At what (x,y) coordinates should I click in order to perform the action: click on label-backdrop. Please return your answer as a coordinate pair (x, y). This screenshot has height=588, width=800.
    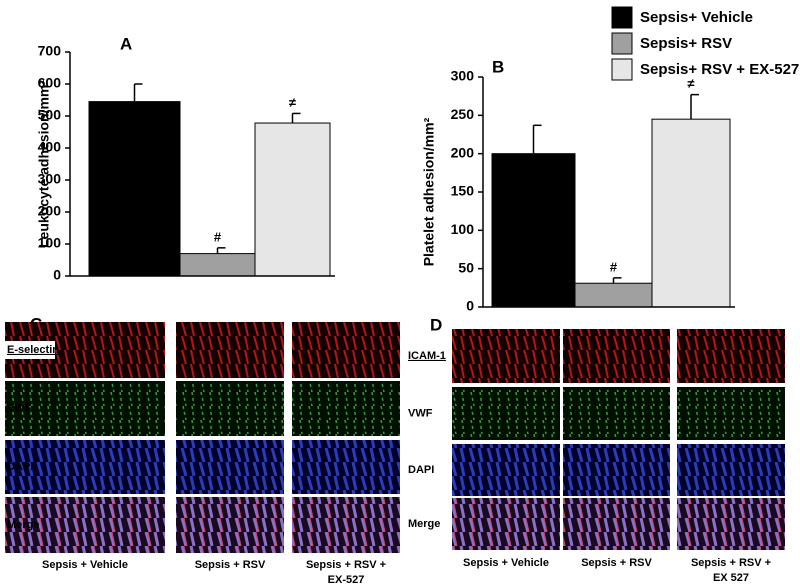
    Looking at the image, I should click on (30, 350).